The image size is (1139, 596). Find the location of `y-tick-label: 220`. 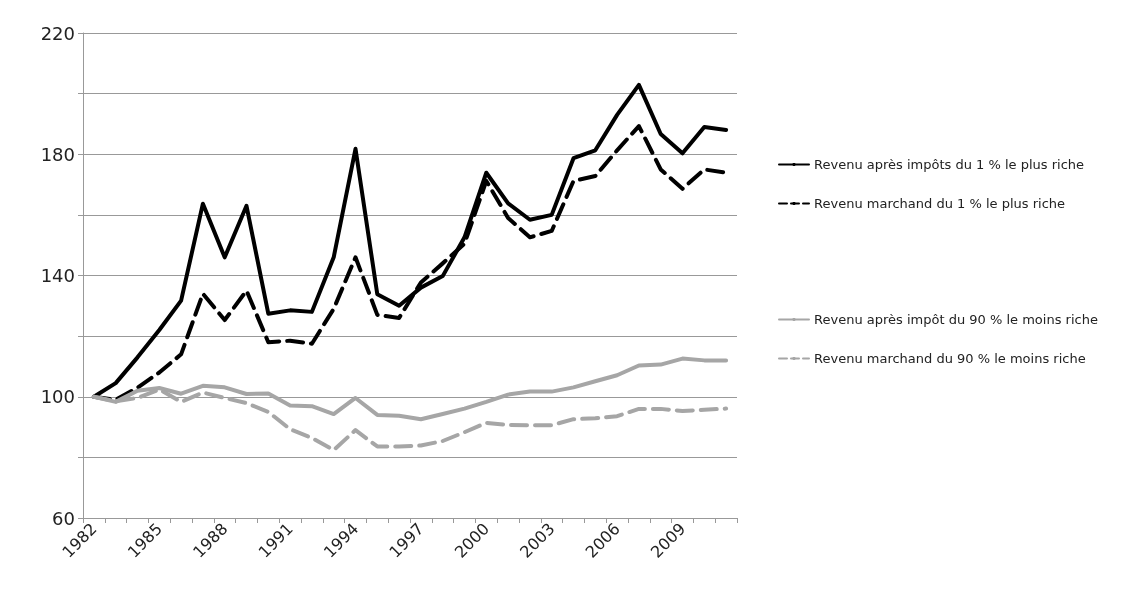

y-tick-label: 220 is located at coordinates (57, 33).